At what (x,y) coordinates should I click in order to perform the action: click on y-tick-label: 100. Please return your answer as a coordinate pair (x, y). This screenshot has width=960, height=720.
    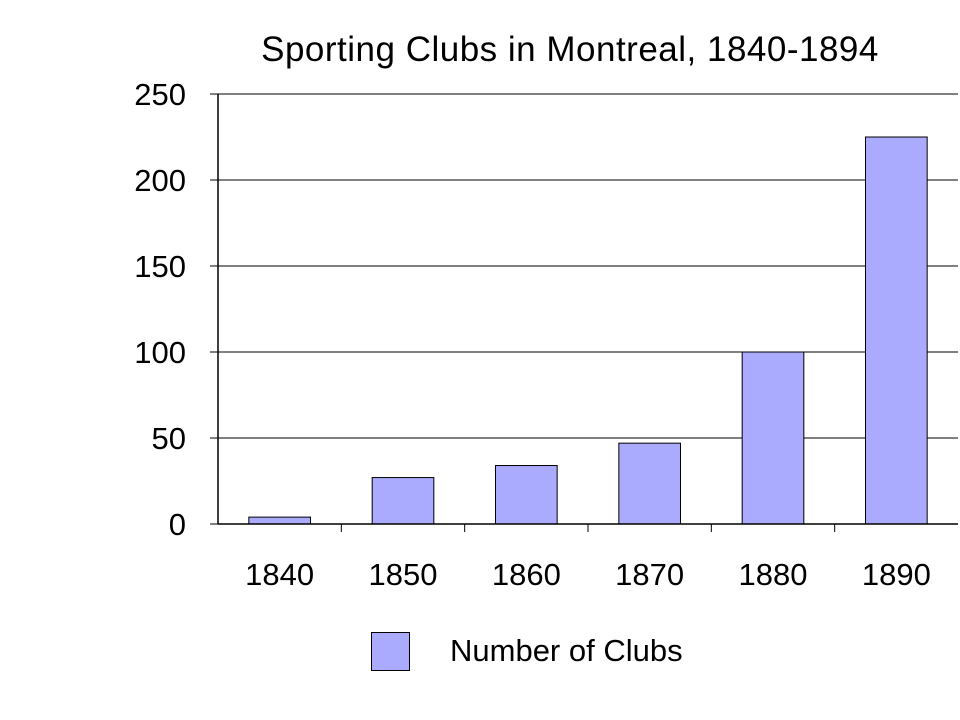
    Looking at the image, I should click on (160, 352).